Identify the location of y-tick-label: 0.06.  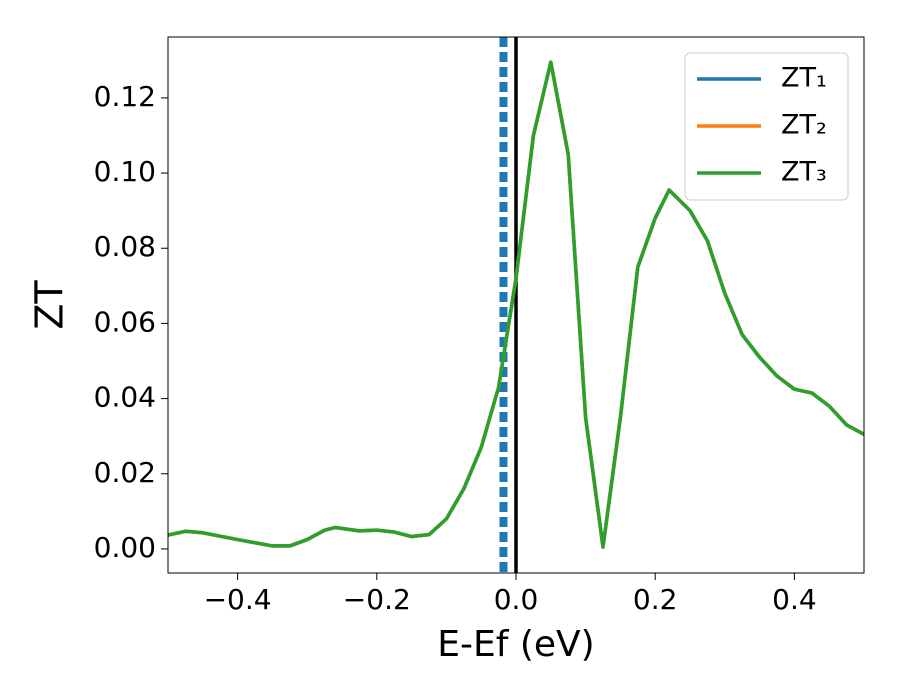
(125, 321).